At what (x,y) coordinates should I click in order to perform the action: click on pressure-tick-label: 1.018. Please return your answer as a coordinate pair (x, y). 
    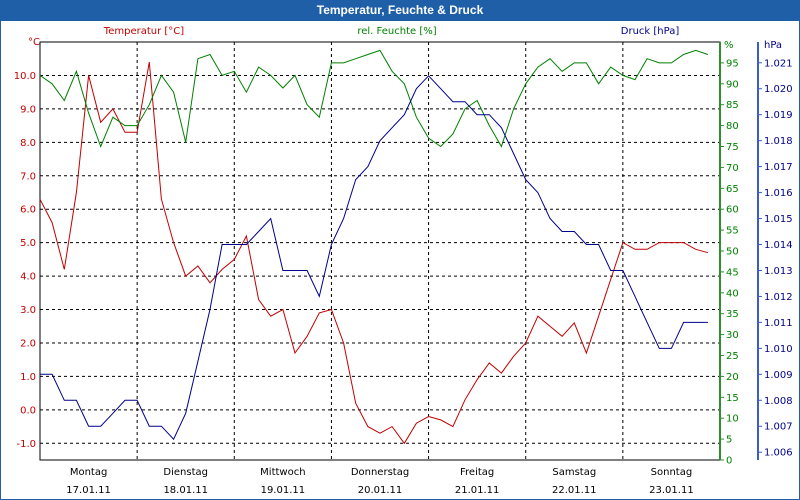
    Looking at the image, I should click on (778, 141).